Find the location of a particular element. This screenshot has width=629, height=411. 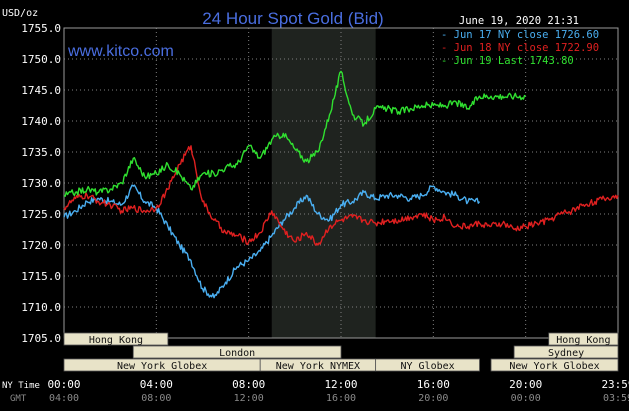

y-tick-label: 1735.0 is located at coordinates (41, 152).